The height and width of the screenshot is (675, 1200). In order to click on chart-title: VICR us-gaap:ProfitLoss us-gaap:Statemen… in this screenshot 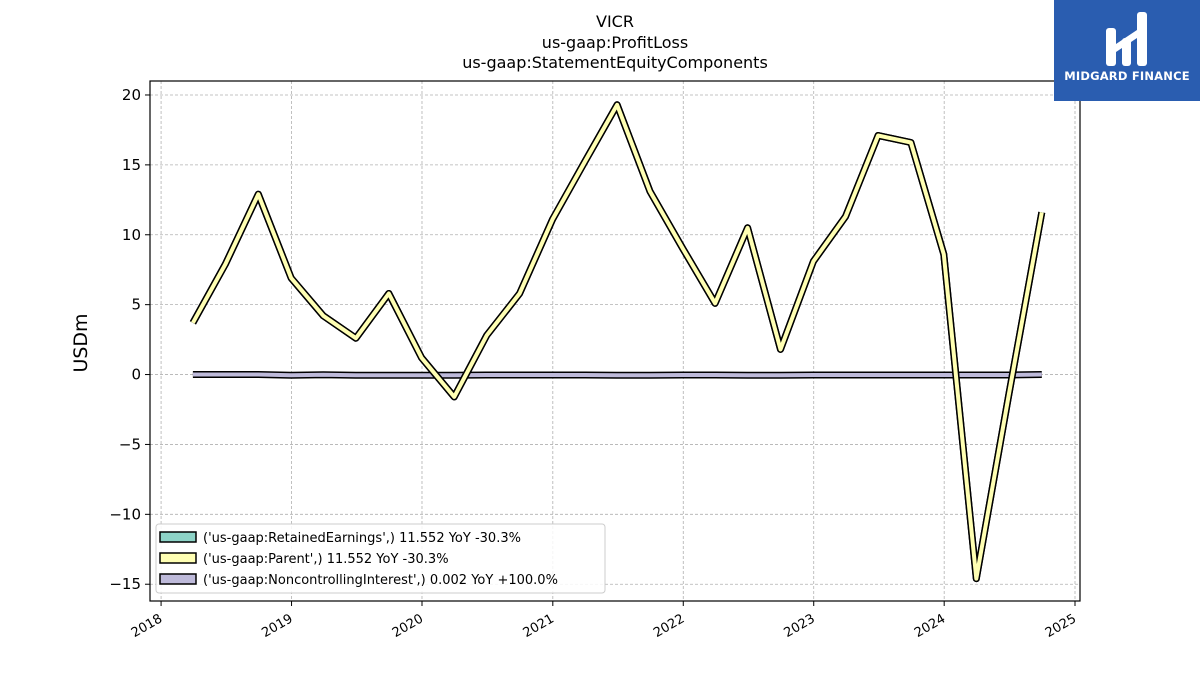, I will do `click(615, 42)`.